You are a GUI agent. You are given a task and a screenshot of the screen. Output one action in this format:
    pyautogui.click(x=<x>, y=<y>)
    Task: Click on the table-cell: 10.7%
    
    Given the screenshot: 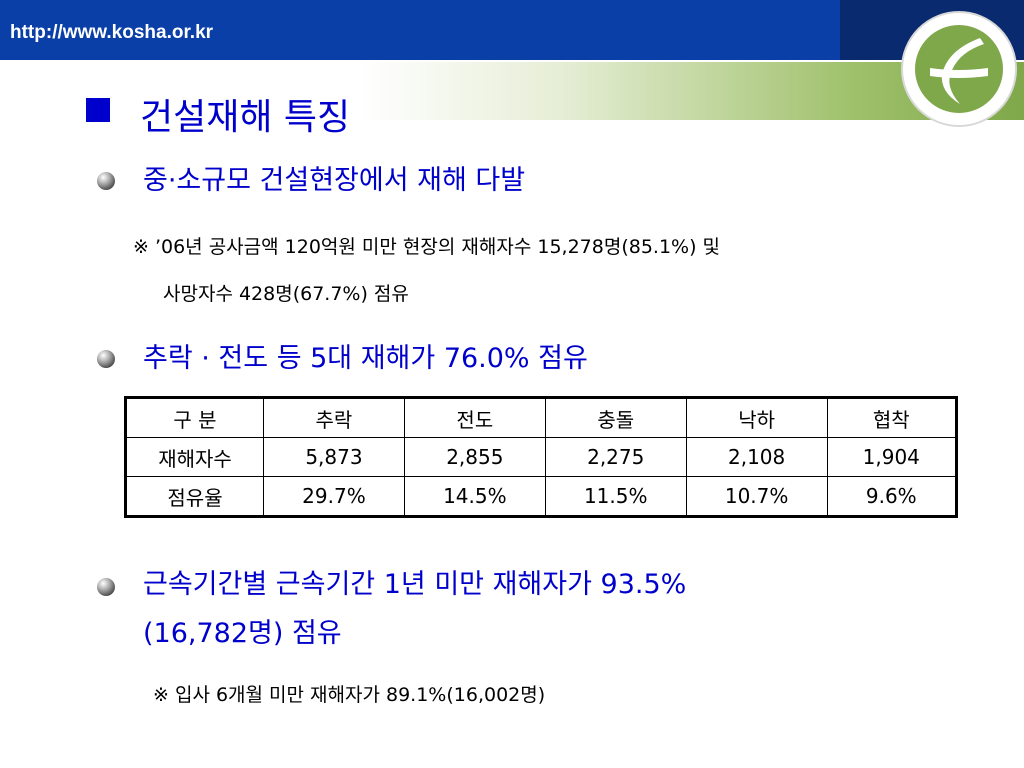 What is the action you would take?
    pyautogui.click(x=756, y=496)
    